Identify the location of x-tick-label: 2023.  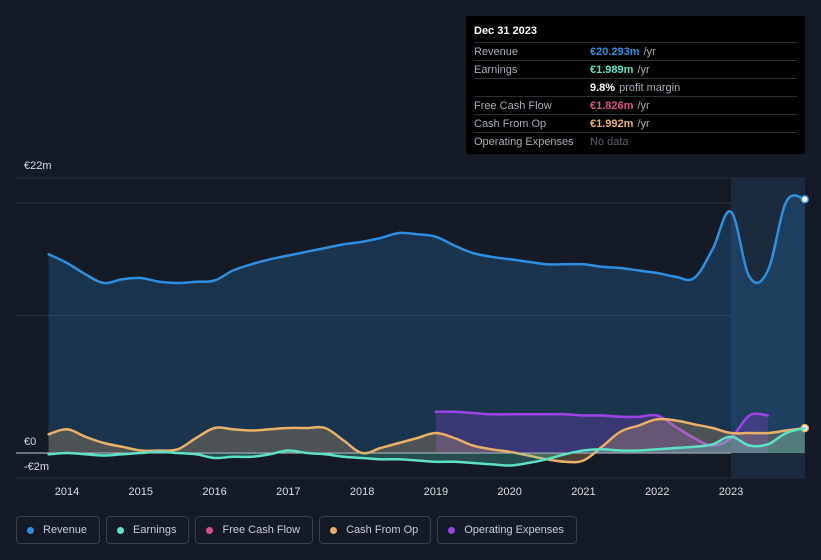
(731, 492).